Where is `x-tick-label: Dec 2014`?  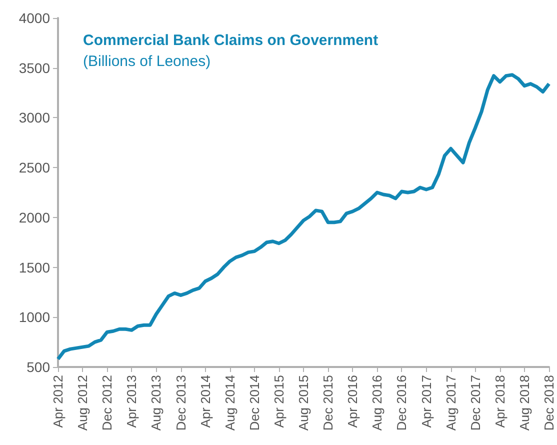 x-tick-label: Dec 2014 is located at coordinates (254, 403).